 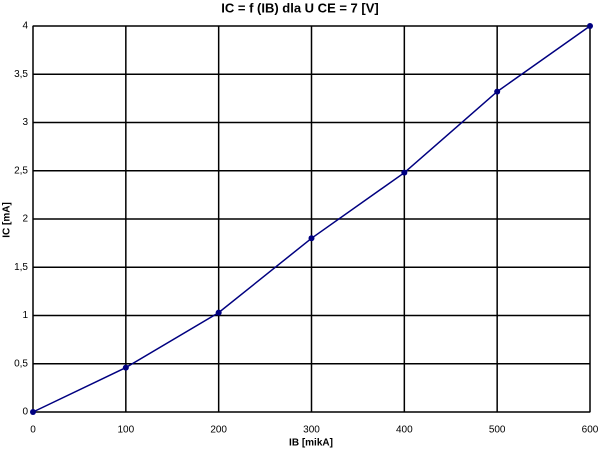 What do you see at coordinates (21, 74) in the screenshot?
I see `y-tick-label: 3,5` at bounding box center [21, 74].